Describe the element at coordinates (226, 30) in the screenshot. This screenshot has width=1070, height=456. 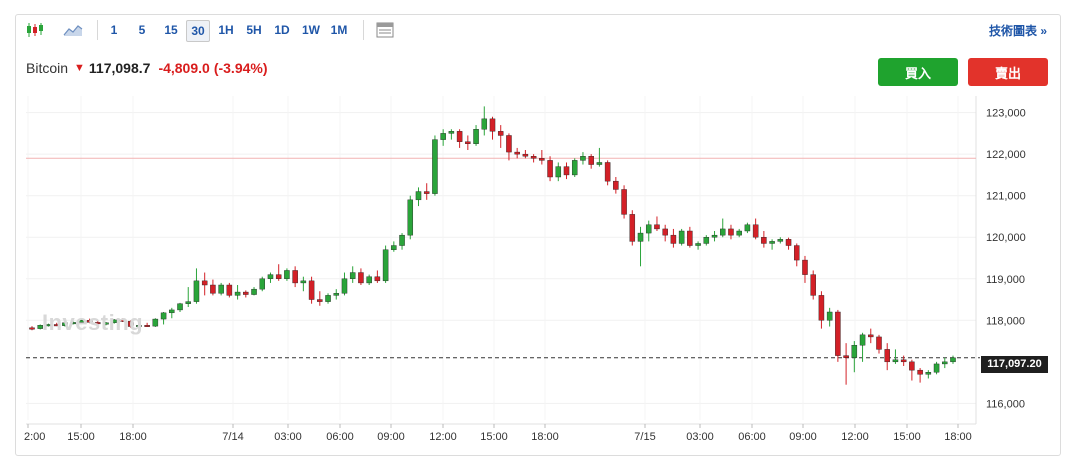
I see `timeframe-1h: 1H` at that location.